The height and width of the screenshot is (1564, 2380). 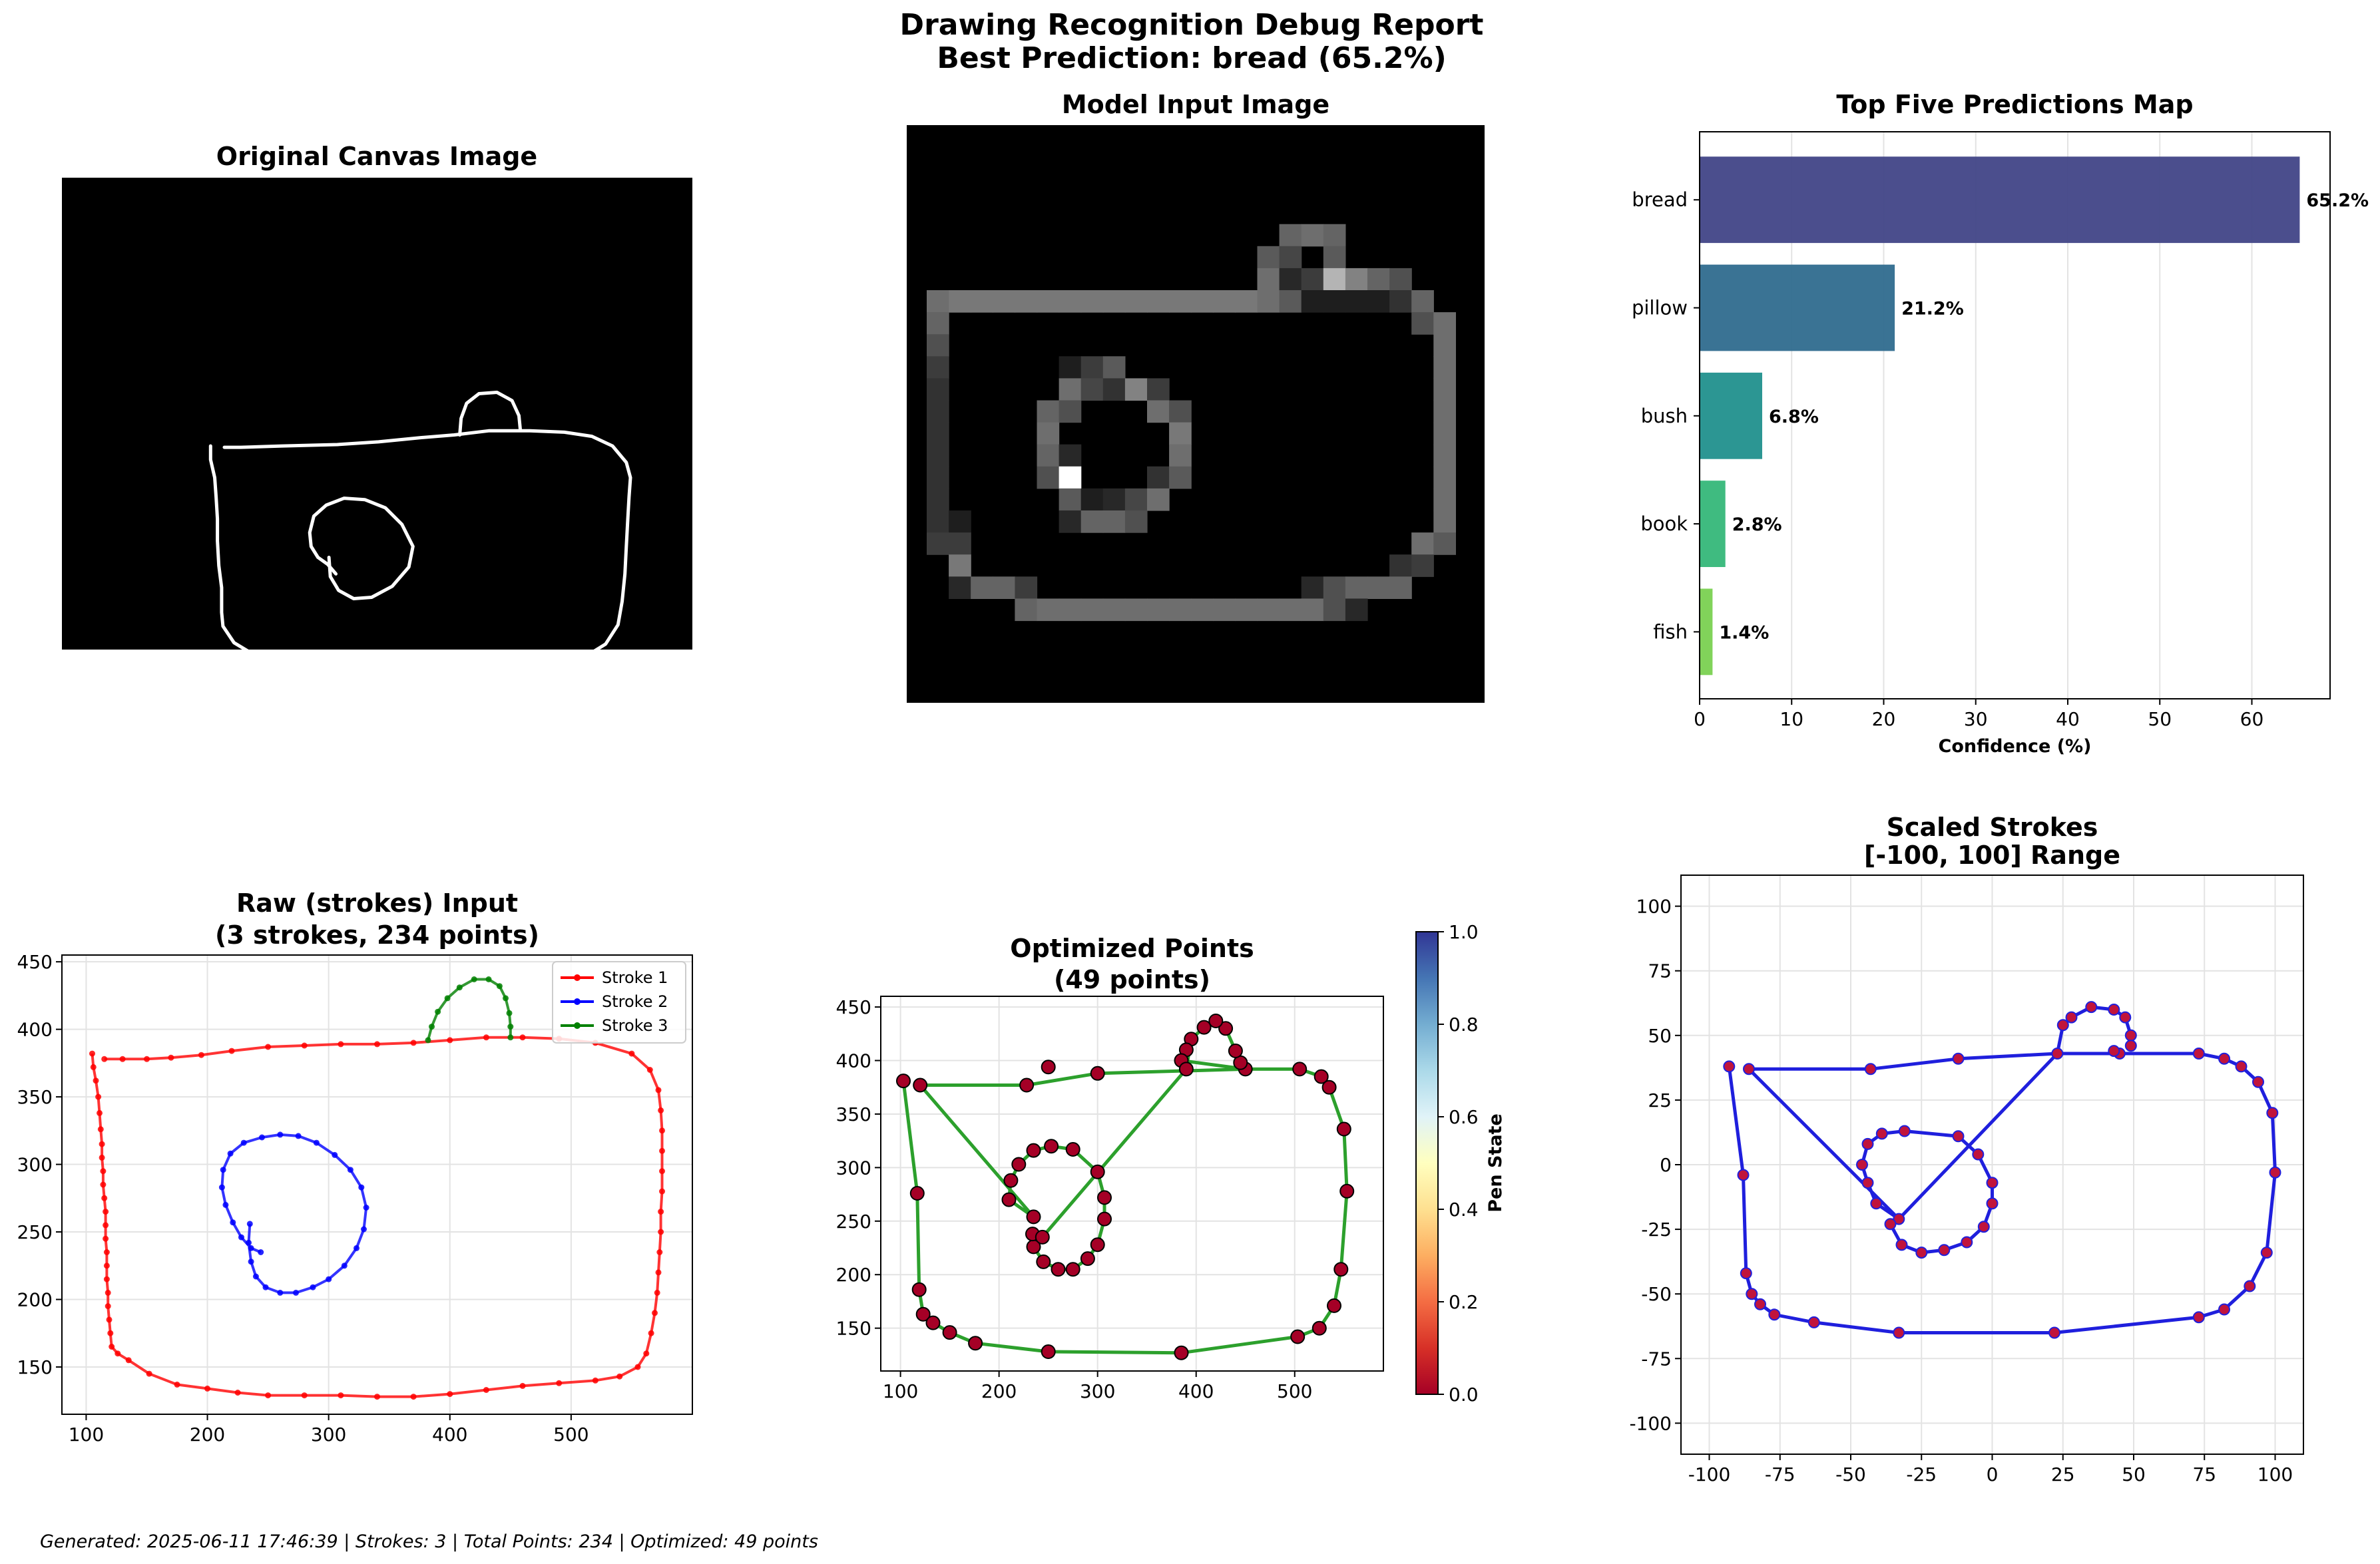 I want to click on y-tick-label: 300, so click(x=35, y=1165).